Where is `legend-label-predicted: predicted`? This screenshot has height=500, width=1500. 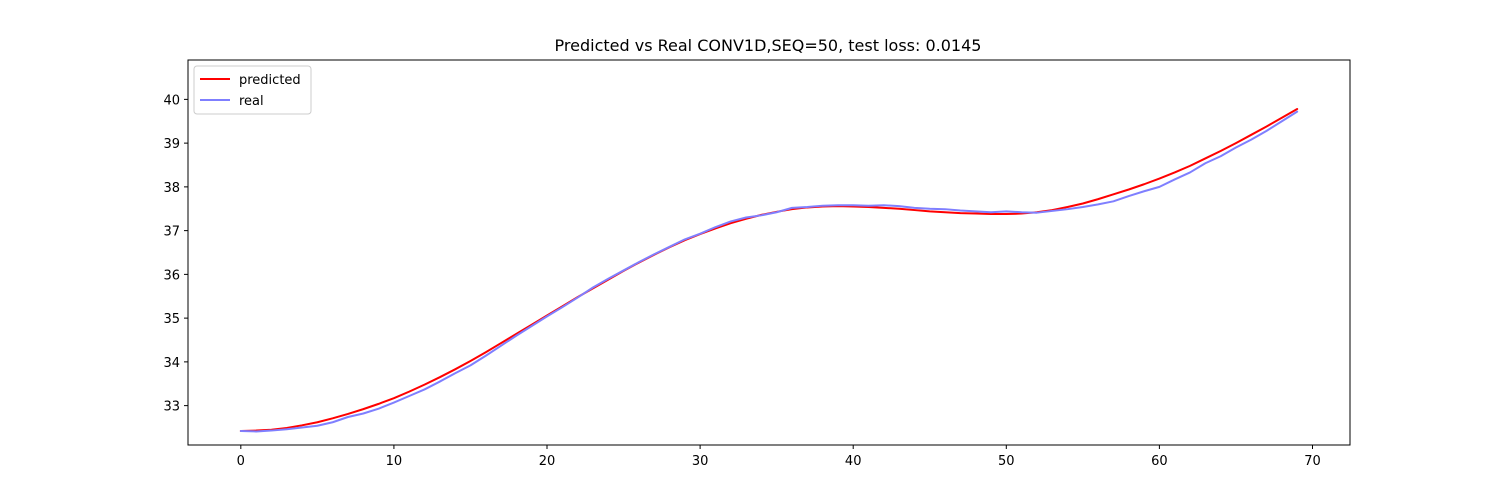
legend-label-predicted: predicted is located at coordinates (270, 80).